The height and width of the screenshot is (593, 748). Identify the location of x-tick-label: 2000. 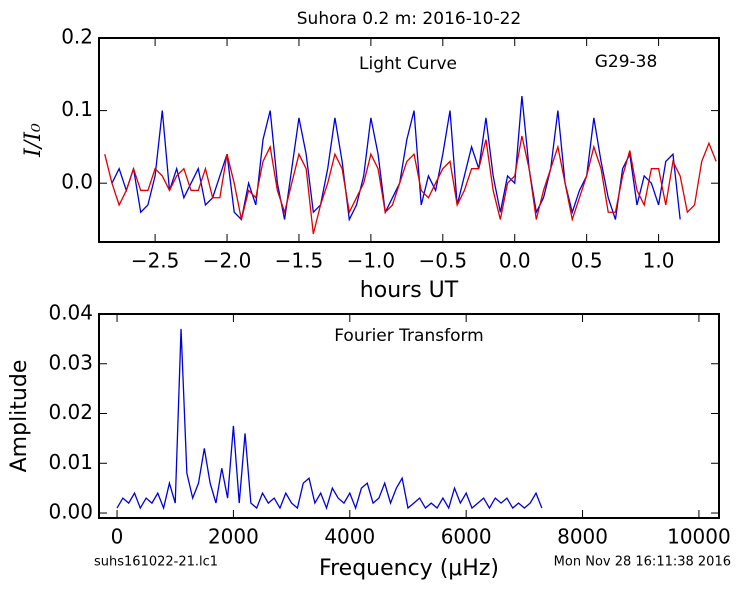
(233, 537).